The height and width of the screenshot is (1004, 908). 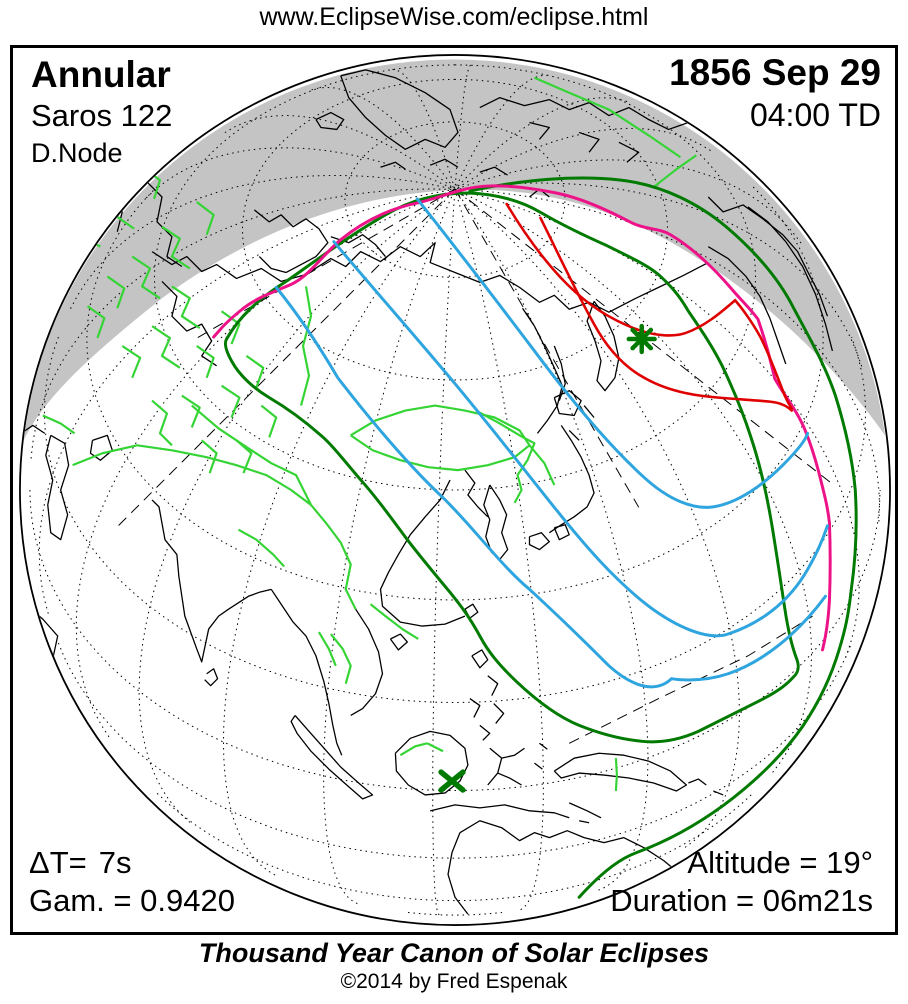 I want to click on duration-label: Duration = 06m21s, so click(x=741, y=900).